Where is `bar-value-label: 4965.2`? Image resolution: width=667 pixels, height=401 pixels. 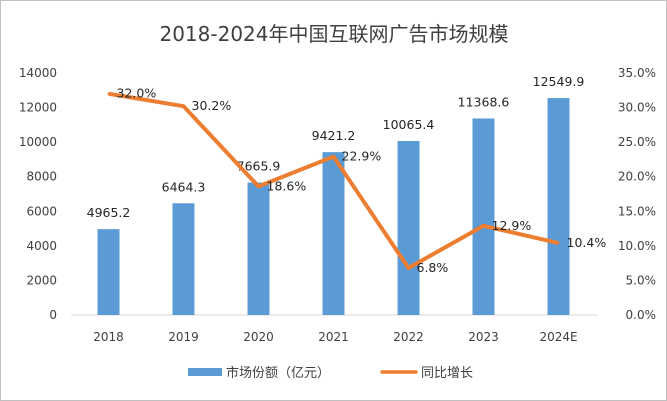 bar-value-label: 4965.2 is located at coordinates (109, 212).